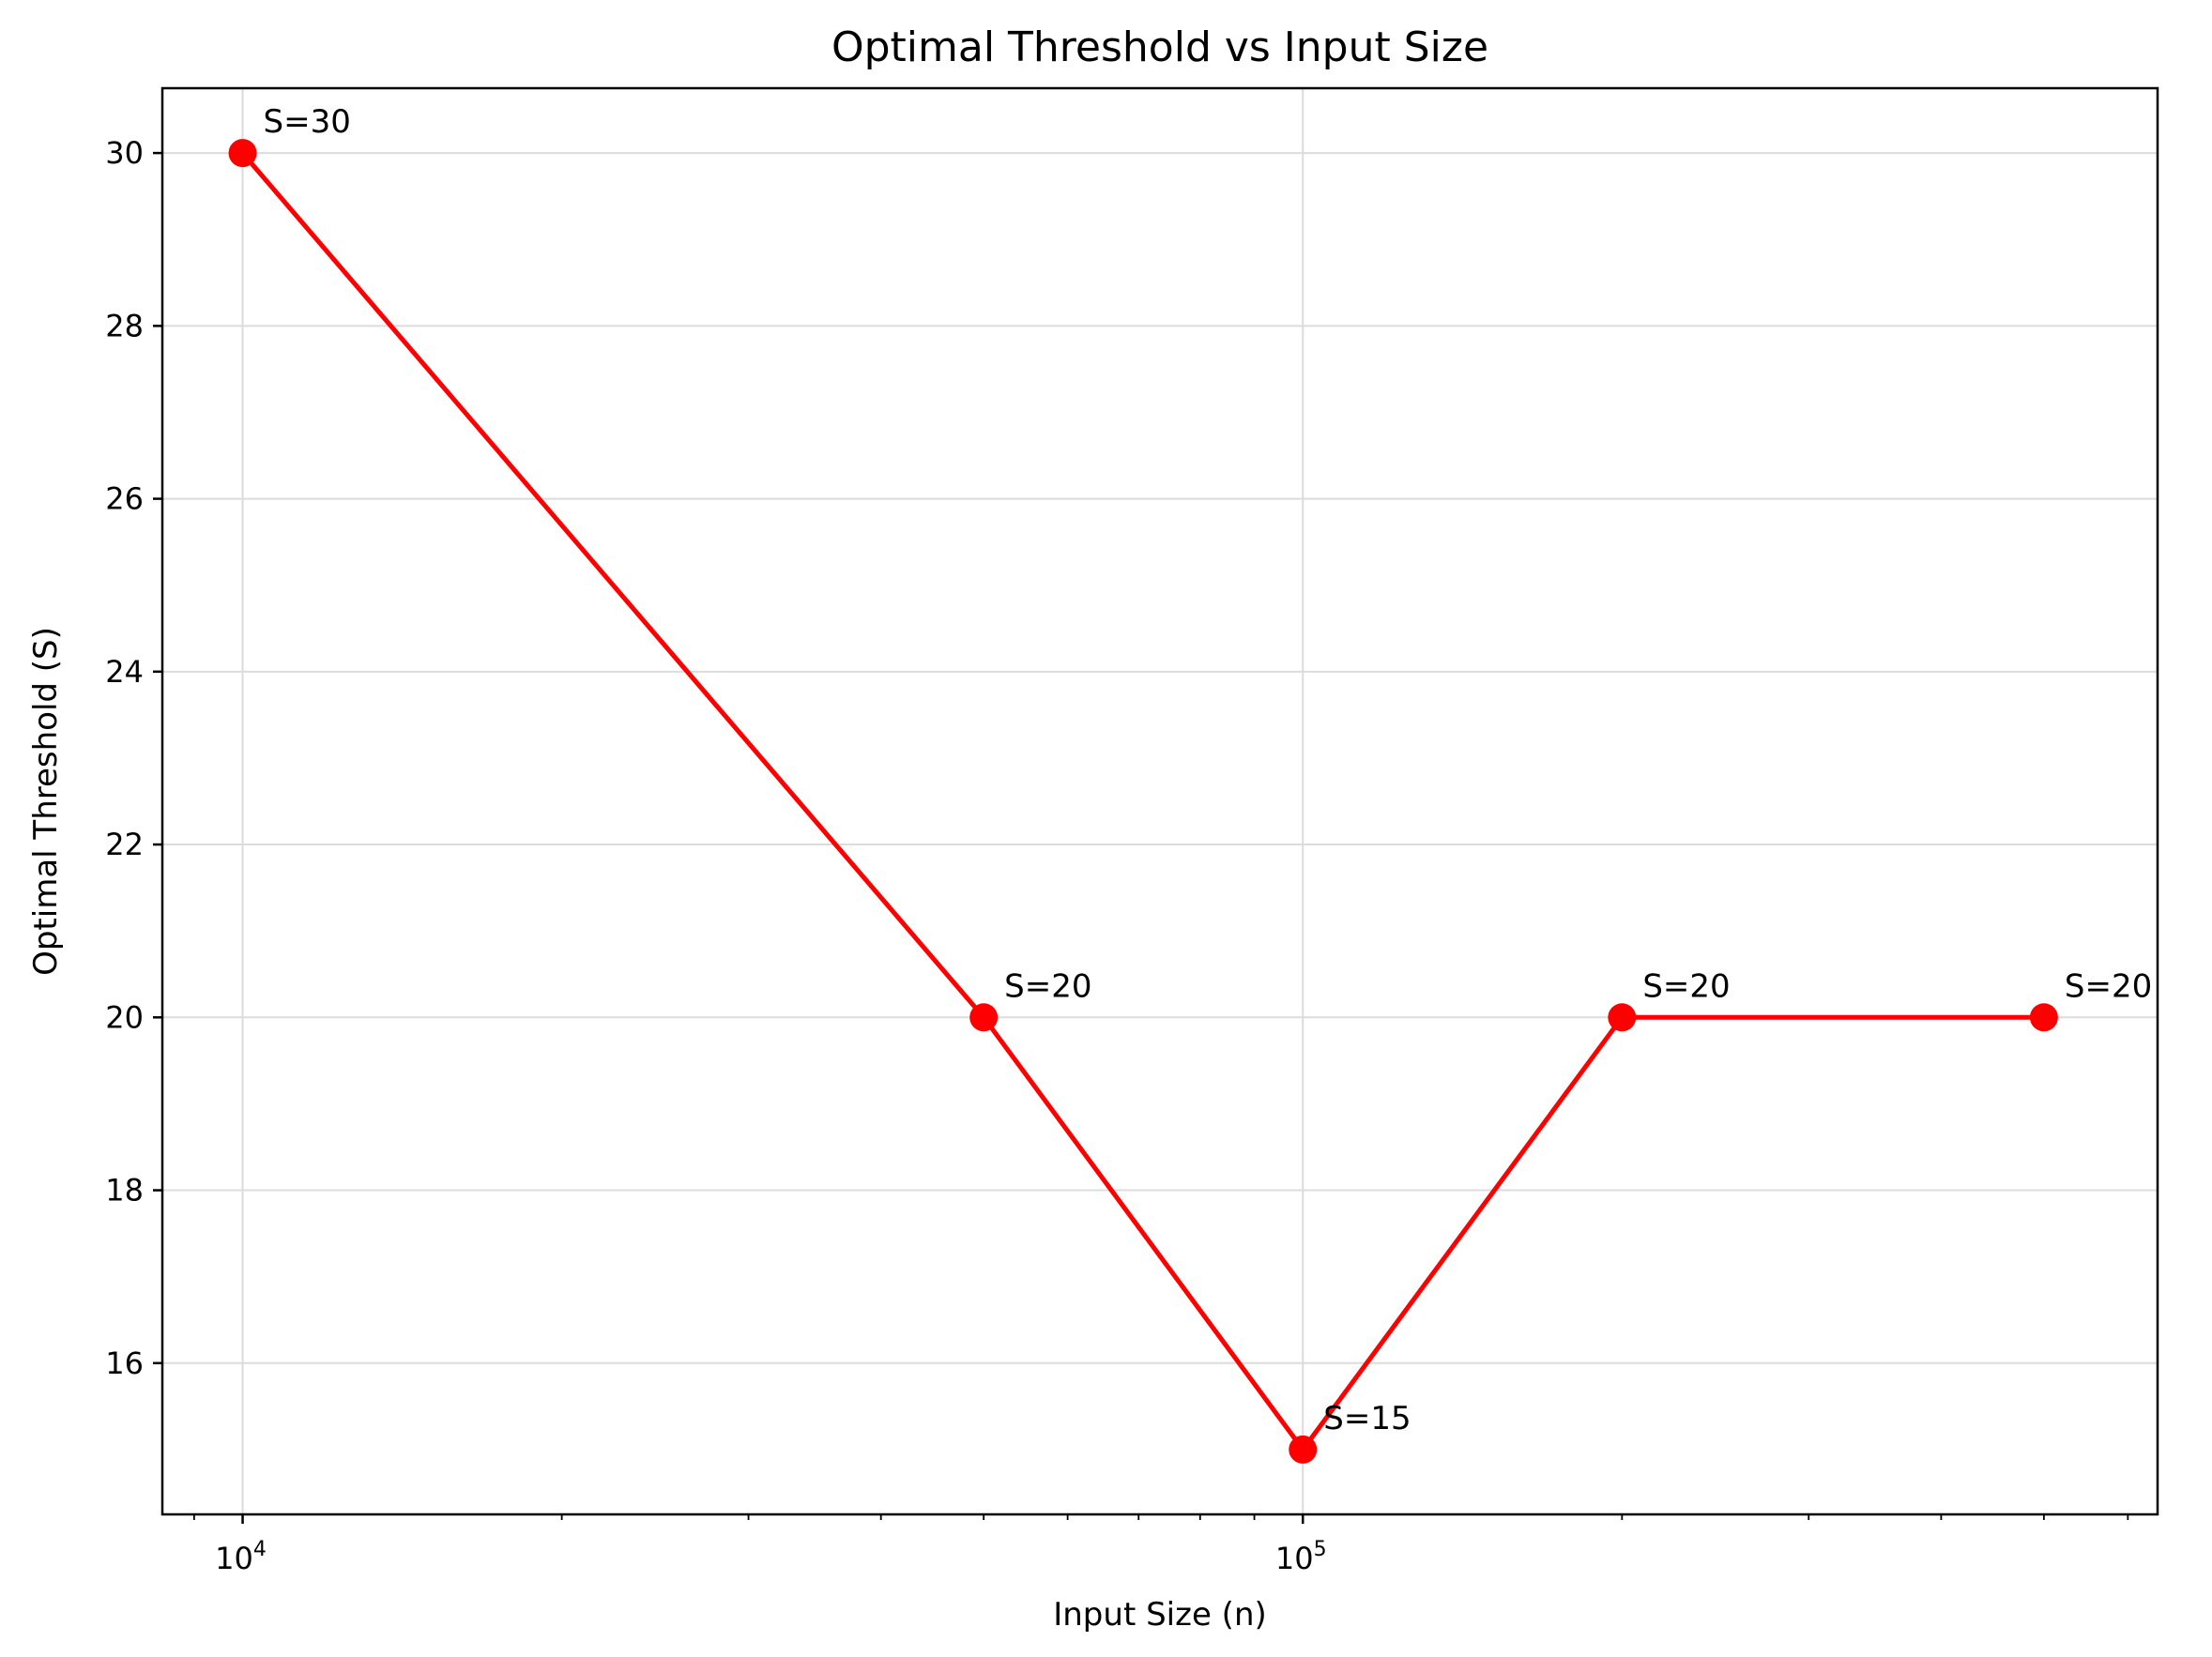 The width and height of the screenshot is (2212, 1657). I want to click on y-tick-label: 28, so click(124, 325).